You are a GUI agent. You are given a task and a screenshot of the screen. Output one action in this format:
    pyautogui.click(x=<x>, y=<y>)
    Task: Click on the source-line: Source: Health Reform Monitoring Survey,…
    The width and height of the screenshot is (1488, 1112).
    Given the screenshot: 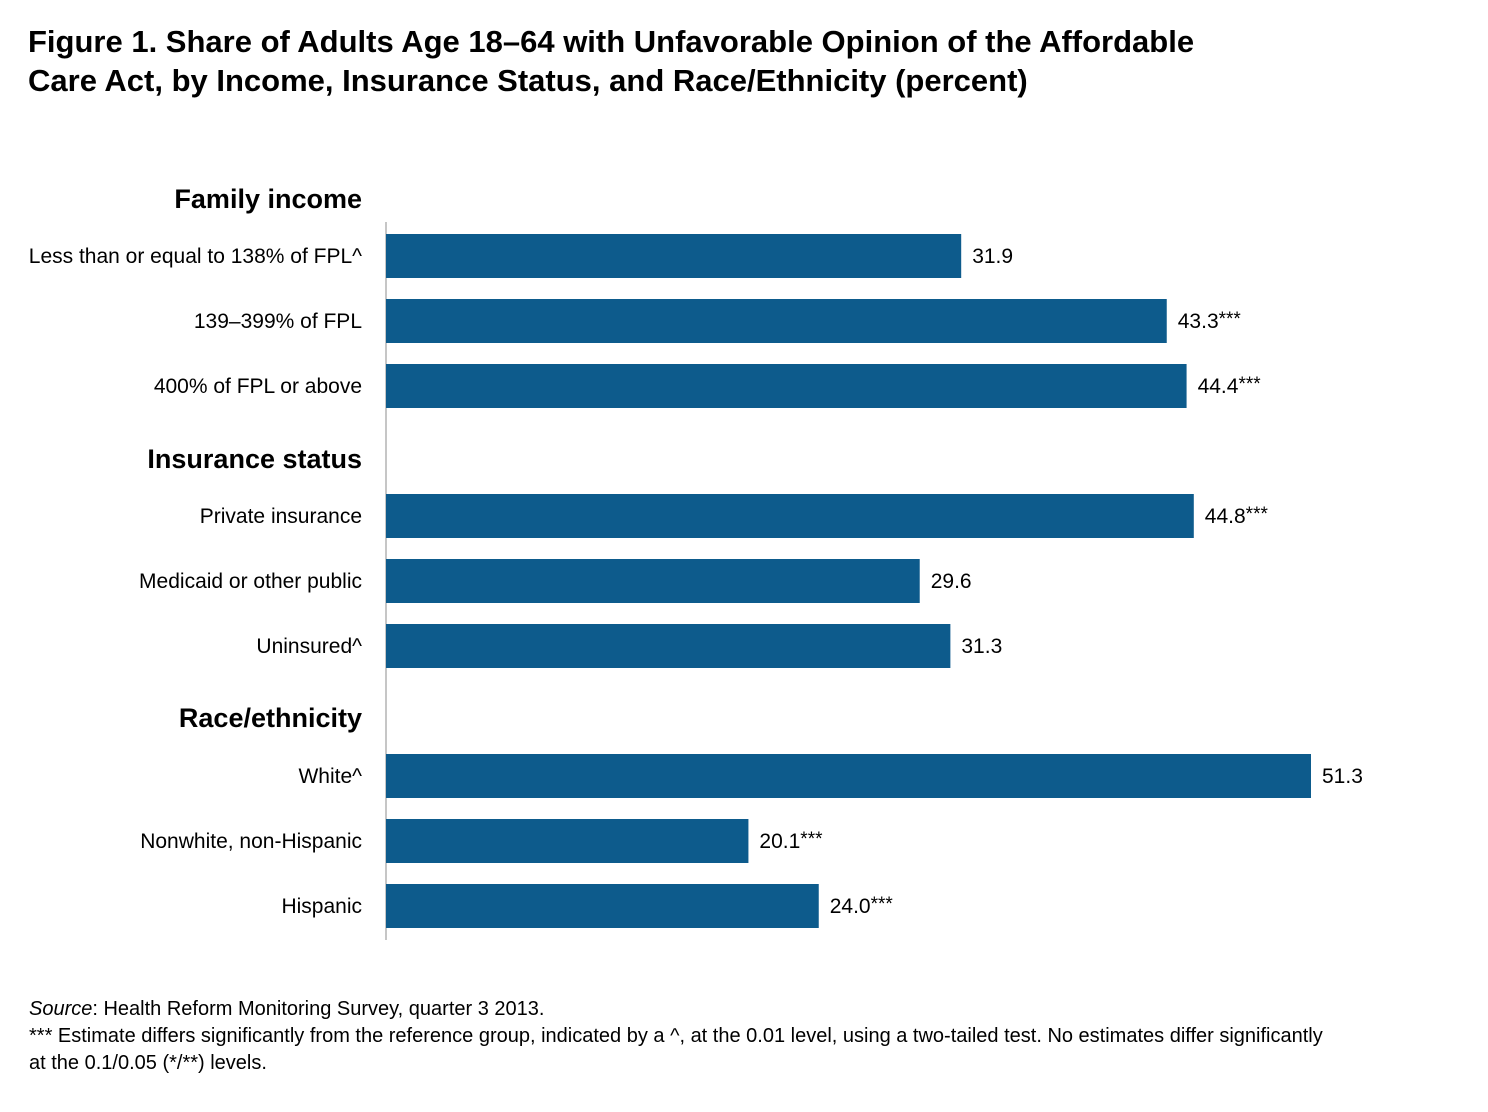 What is the action you would take?
    pyautogui.click(x=729, y=1009)
    